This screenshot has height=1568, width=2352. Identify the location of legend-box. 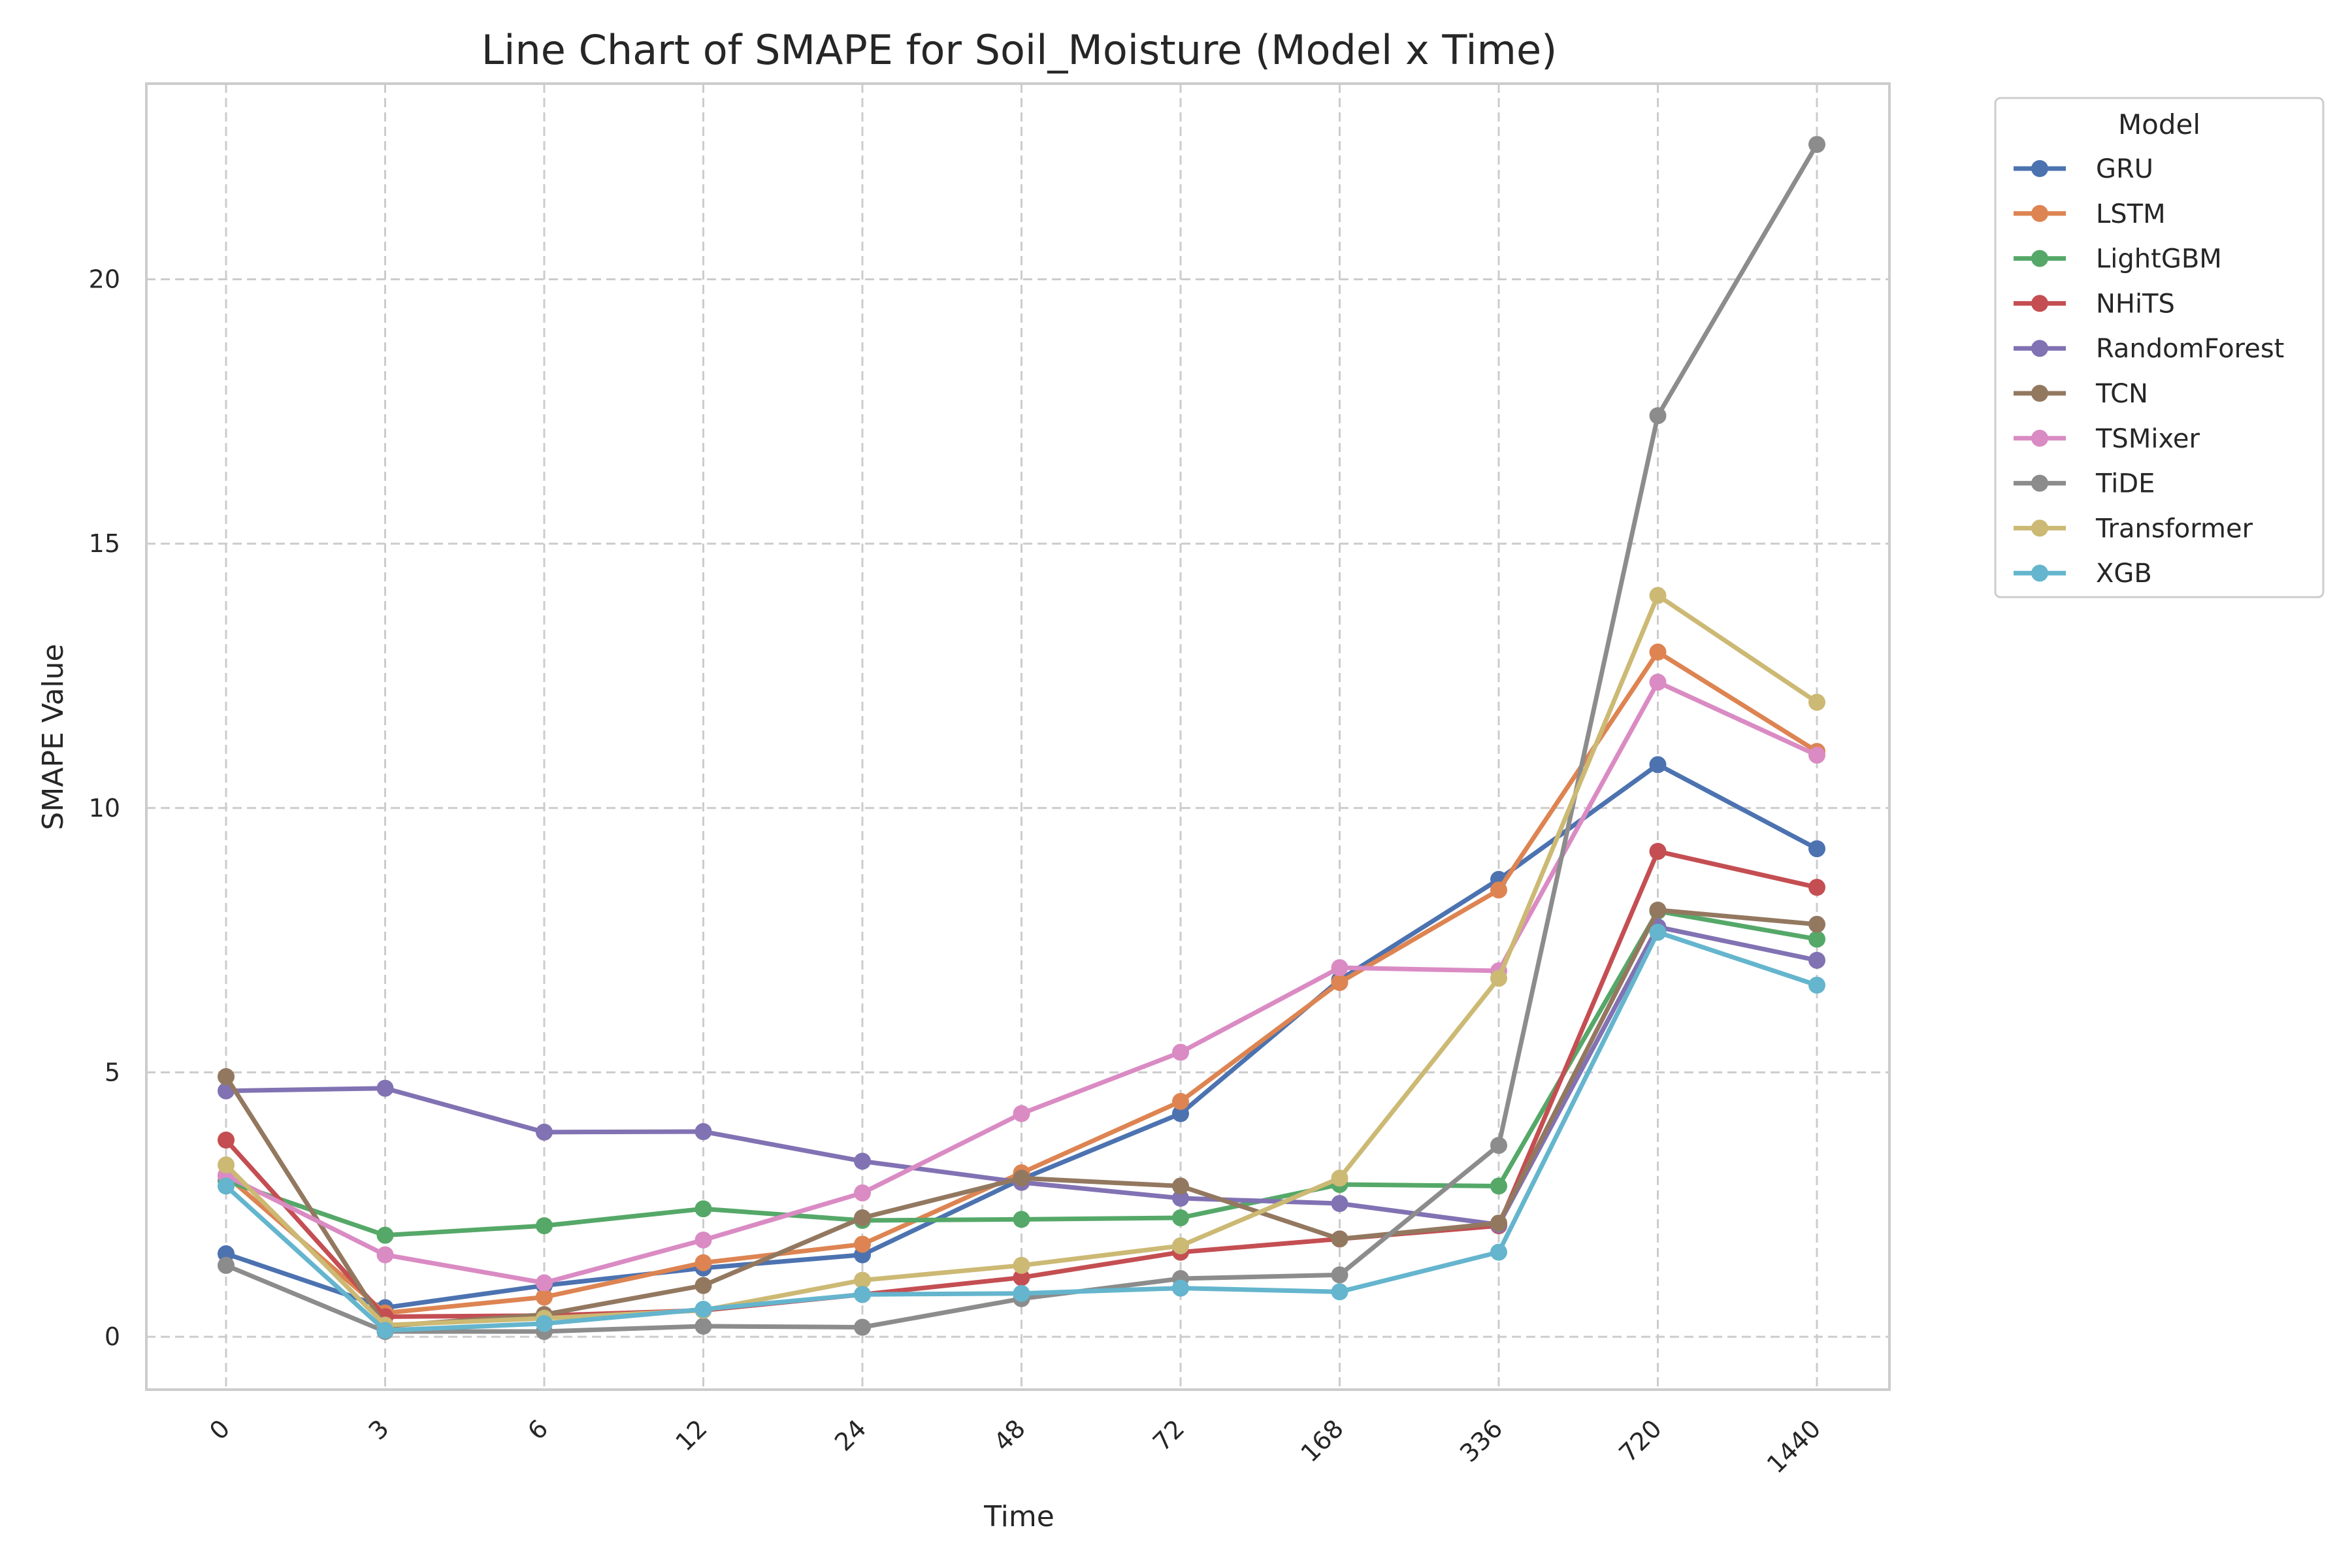
(2159, 347).